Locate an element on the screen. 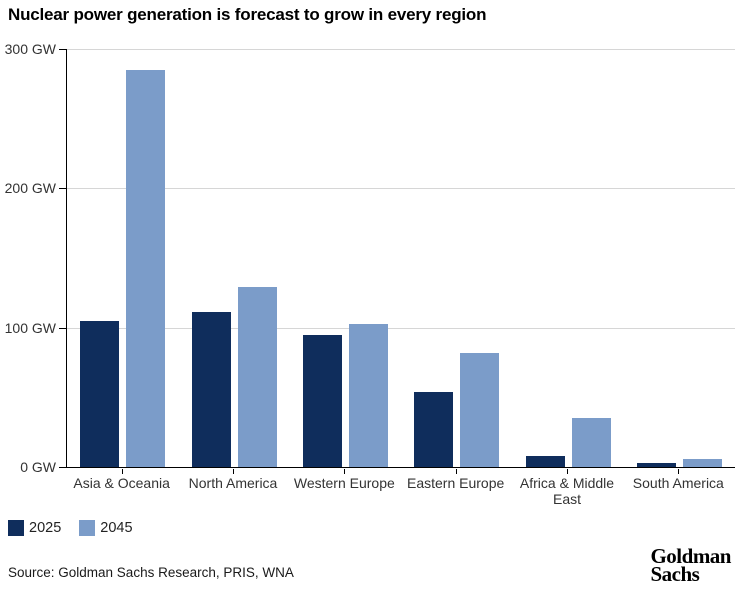  x-axis-category-label: Eastern Europe is located at coordinates (456, 483).